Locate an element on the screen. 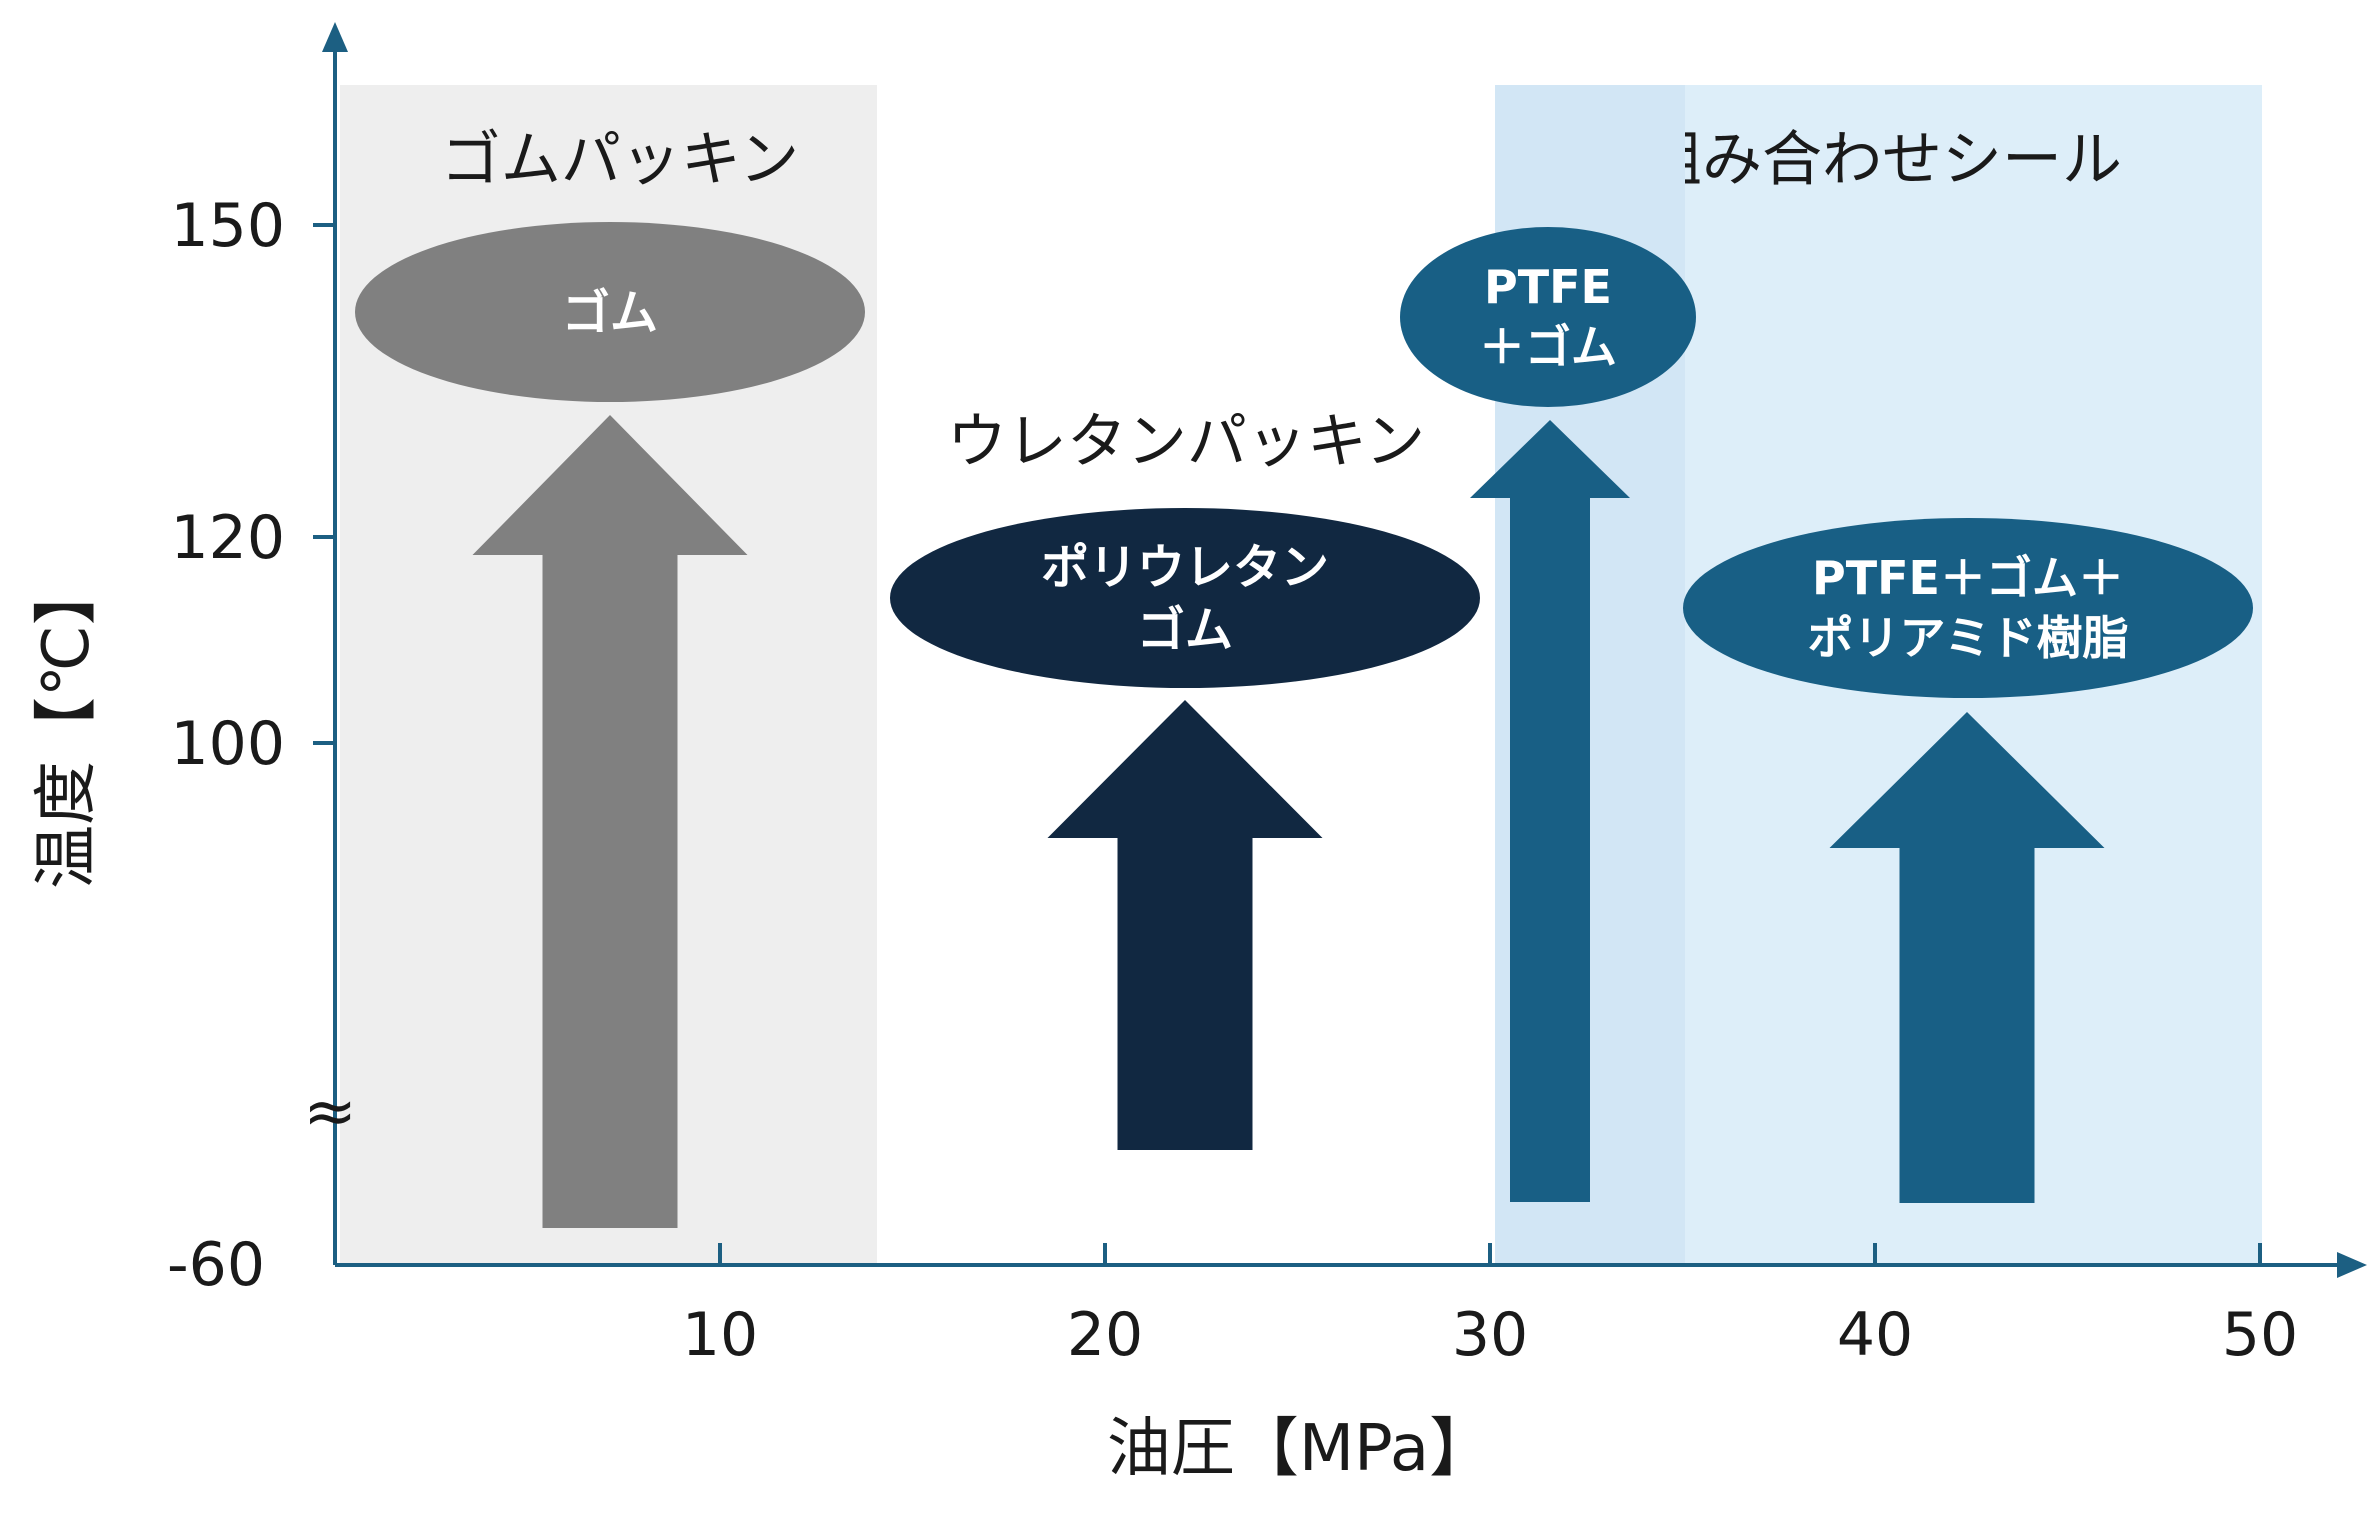  region-label-urethane-packing: ウレタンパッキン is located at coordinates (1186, 442).